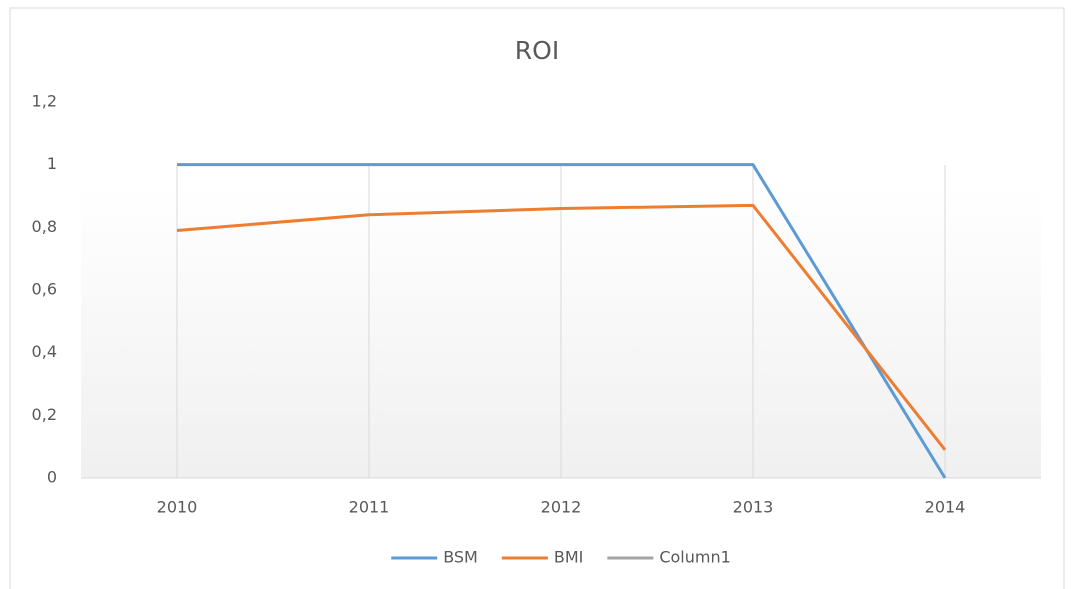 This screenshot has width=1075, height=589. What do you see at coordinates (945, 507) in the screenshot?
I see `x-tick-label: 2014` at bounding box center [945, 507].